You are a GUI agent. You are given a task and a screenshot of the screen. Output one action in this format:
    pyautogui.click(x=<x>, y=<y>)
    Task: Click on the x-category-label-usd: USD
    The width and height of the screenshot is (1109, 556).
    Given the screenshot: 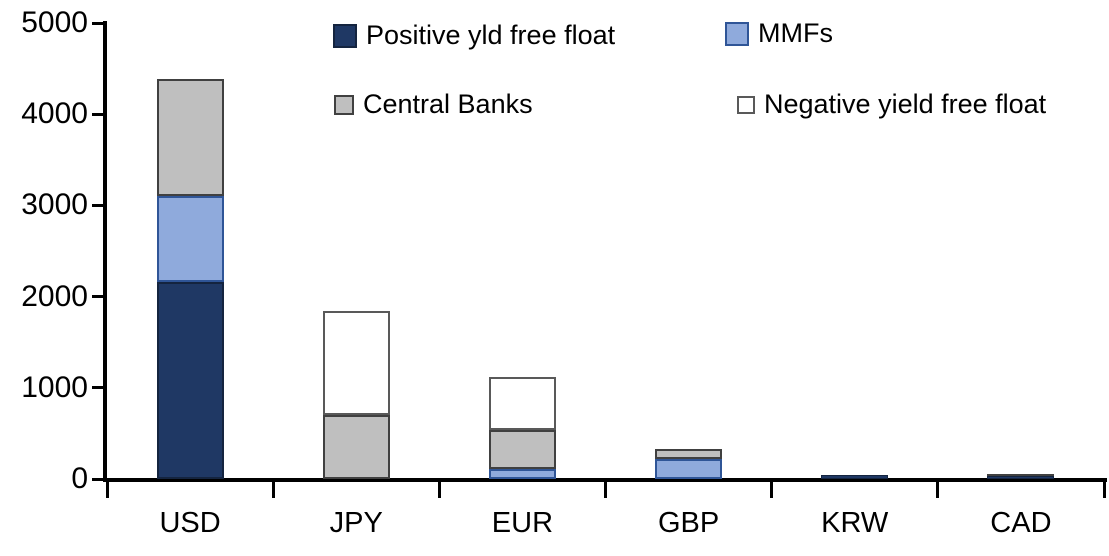 What is the action you would take?
    pyautogui.click(x=190, y=523)
    